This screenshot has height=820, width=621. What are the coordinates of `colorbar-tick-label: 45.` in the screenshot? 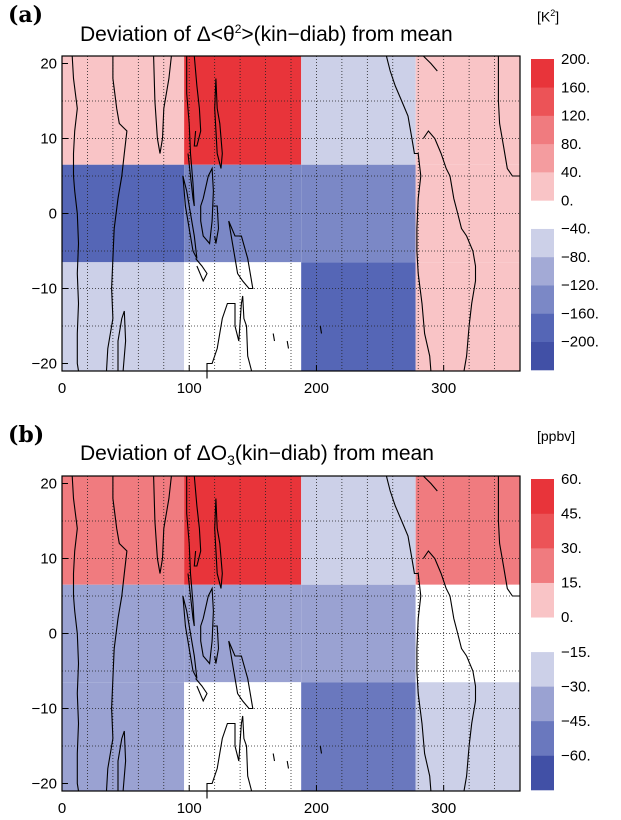 It's located at (571, 514).